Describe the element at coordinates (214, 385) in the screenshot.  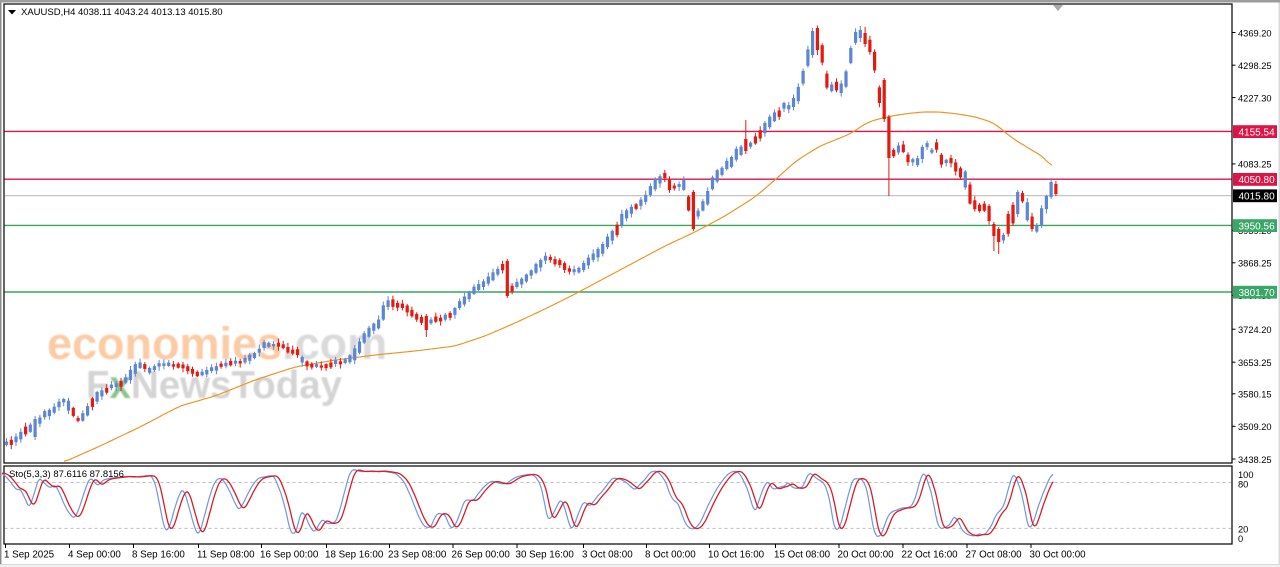
I see `svg-text: FxNewsToday` at that location.